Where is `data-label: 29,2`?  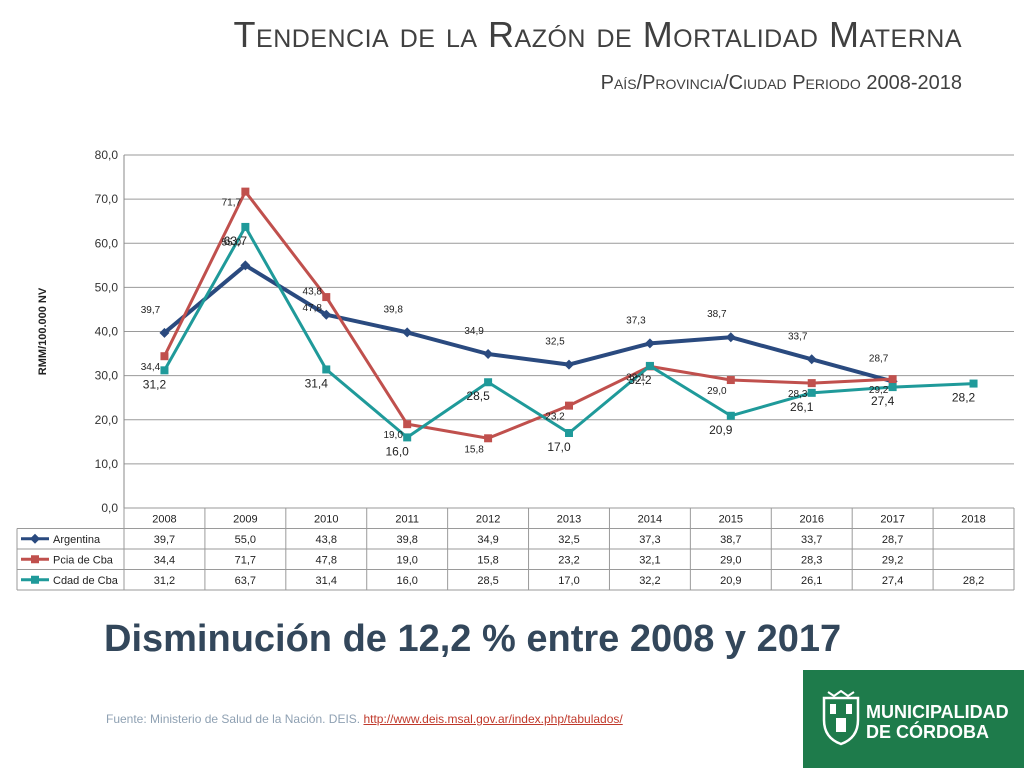
data-label: 29,2 is located at coordinates (879, 390).